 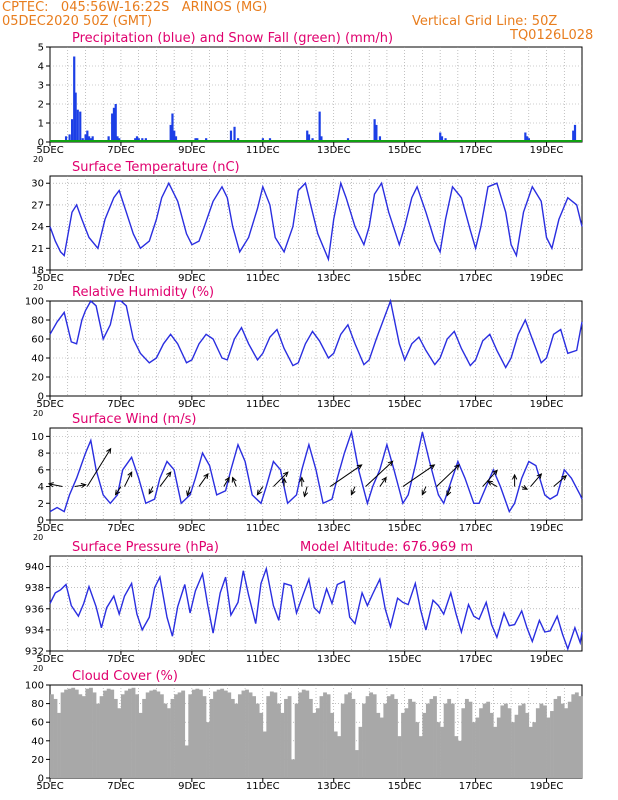 What do you see at coordinates (316, 471) in the screenshot?
I see `series-line-wind` at bounding box center [316, 471].